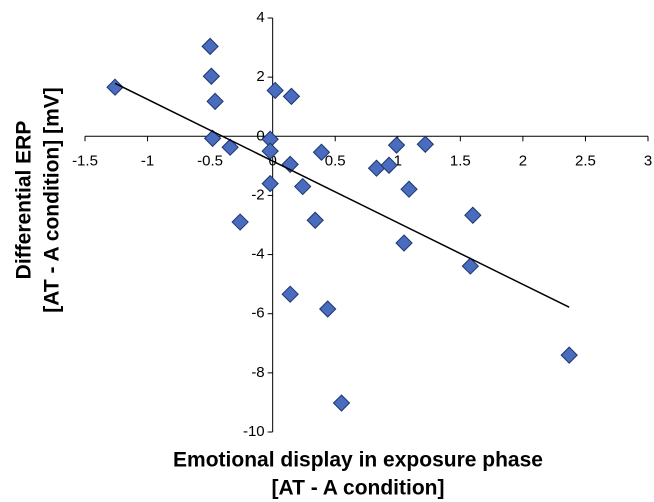 Image resolution: width=654 pixels, height=502 pixels. Describe the element at coordinates (460, 160) in the screenshot. I see `x-tick-label: 1.5` at that location.